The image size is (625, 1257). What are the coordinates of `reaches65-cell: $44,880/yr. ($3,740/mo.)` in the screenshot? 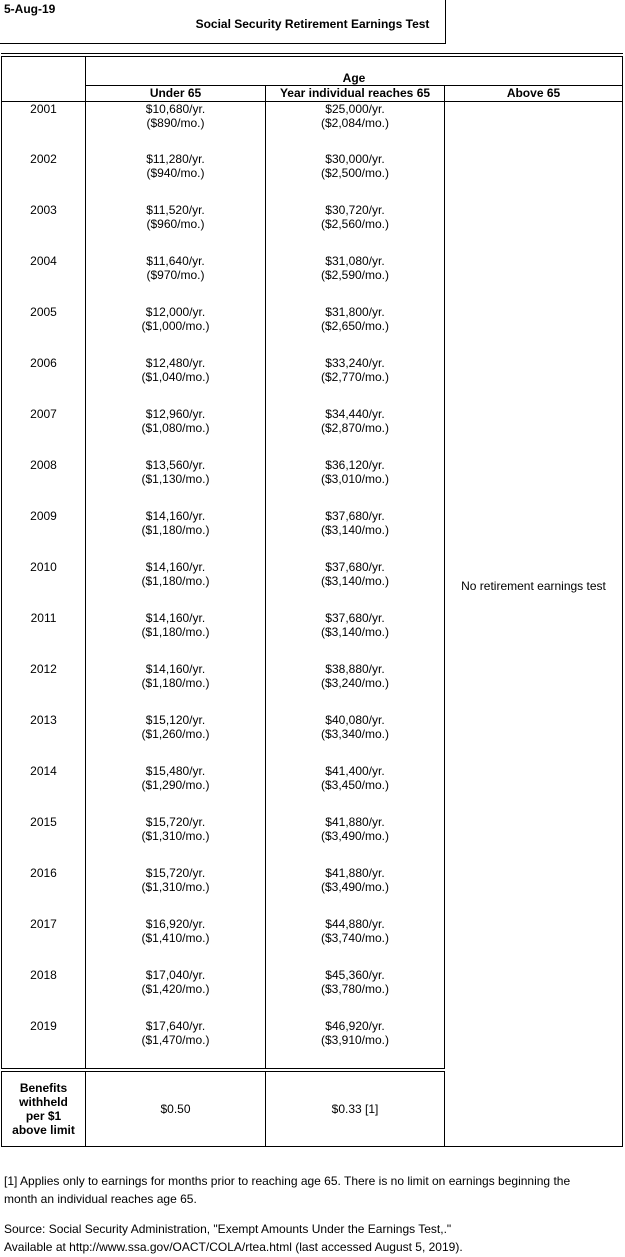 It's located at (355, 942).